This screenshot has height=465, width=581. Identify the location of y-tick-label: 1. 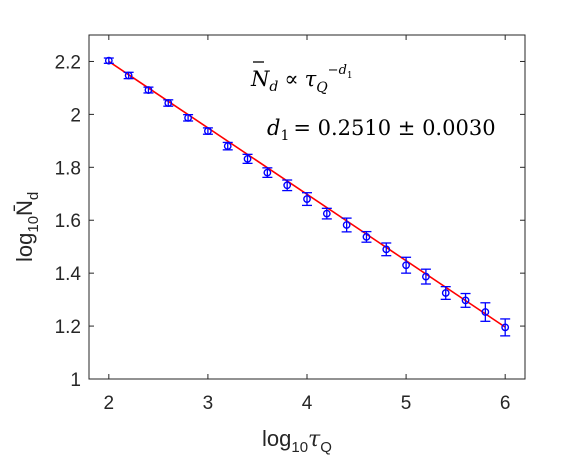
(75, 380).